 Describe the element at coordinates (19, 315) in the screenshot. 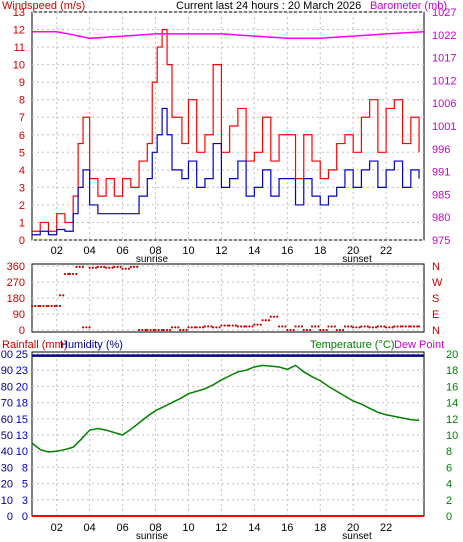

I see `direction-tick-label: 90` at that location.